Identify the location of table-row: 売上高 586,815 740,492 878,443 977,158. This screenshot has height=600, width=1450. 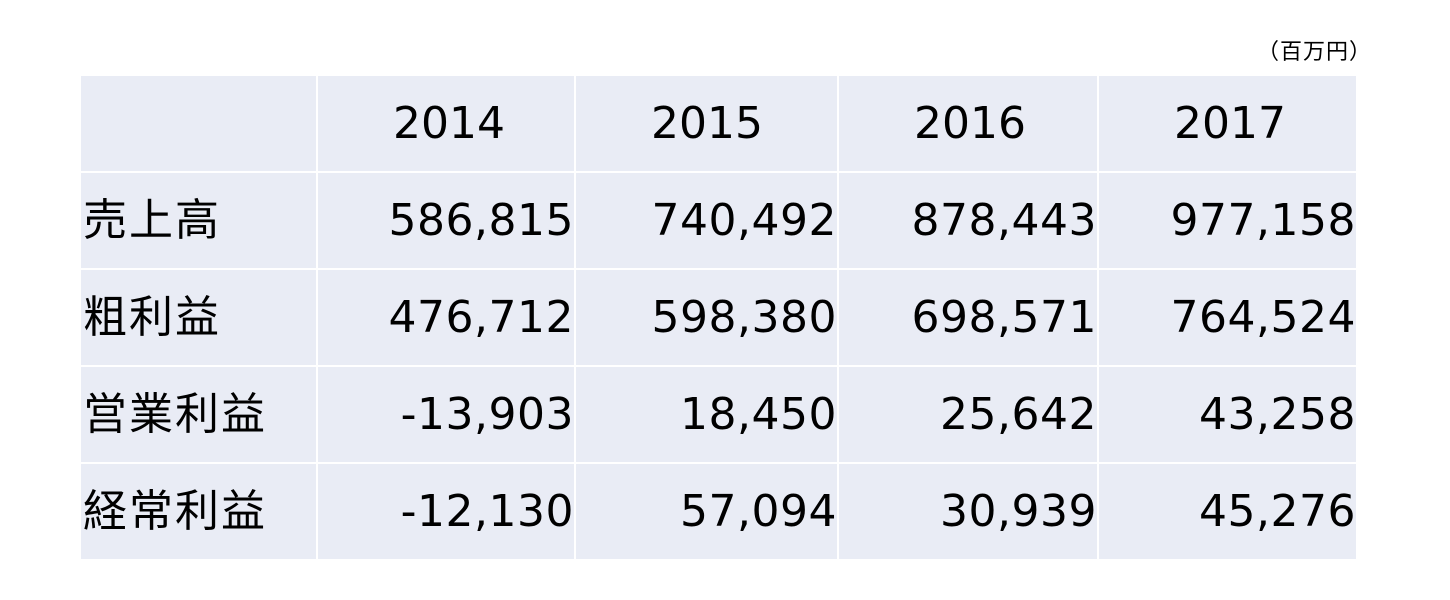
(718, 220).